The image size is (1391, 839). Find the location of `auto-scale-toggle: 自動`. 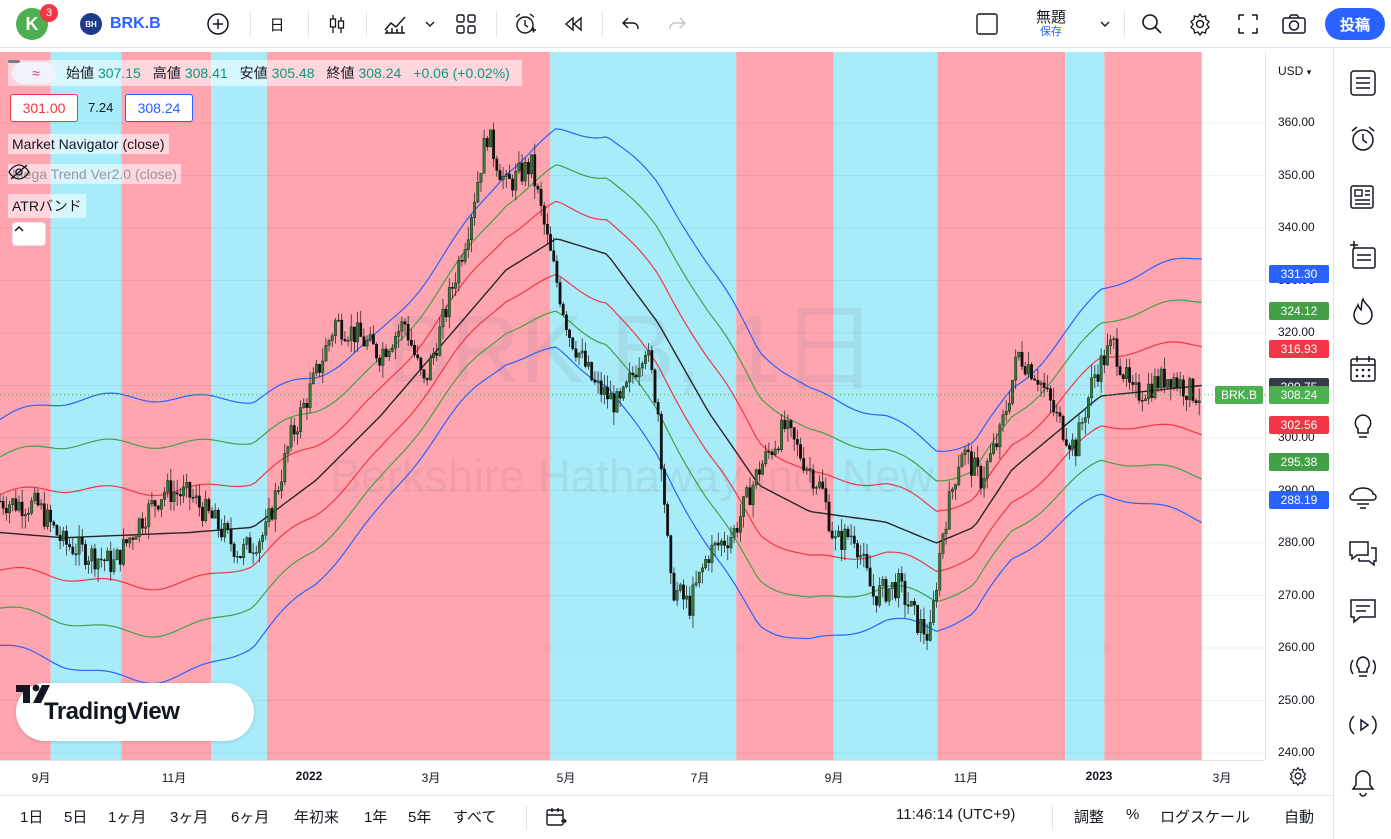

auto-scale-toggle: 自動 is located at coordinates (1299, 817).